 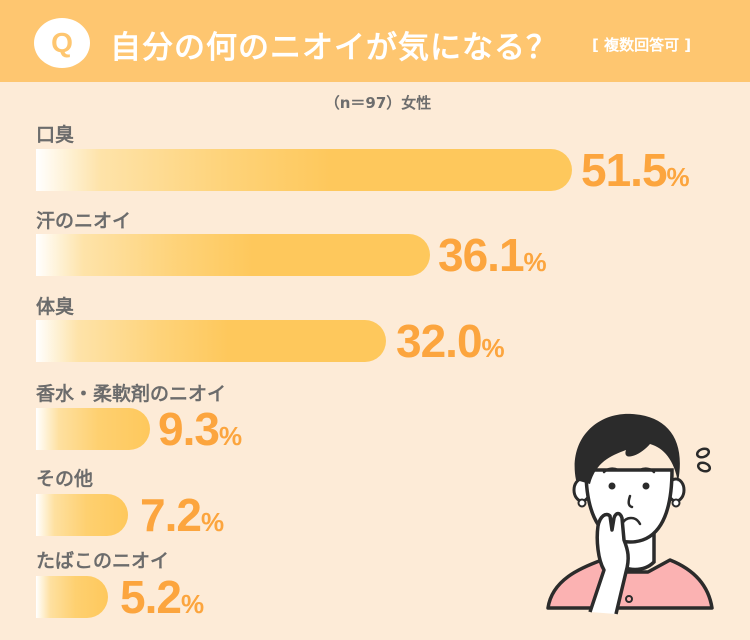 What do you see at coordinates (233, 255) in the screenshot?
I see `bar-sweat` at bounding box center [233, 255].